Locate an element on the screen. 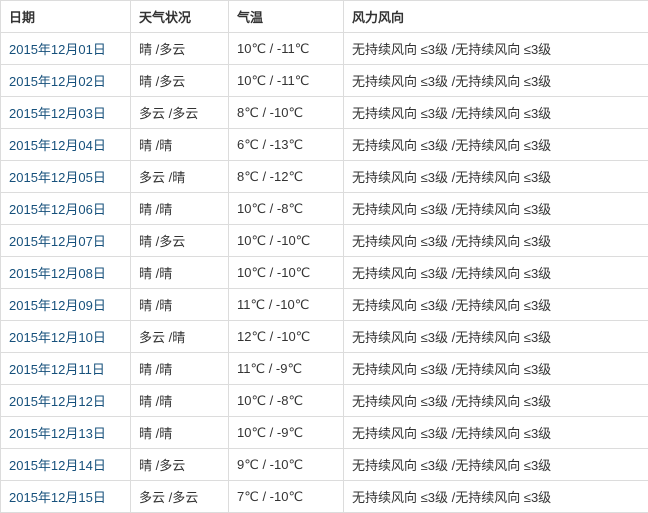  date-cell: 2015年12月04日 is located at coordinates (65, 144).